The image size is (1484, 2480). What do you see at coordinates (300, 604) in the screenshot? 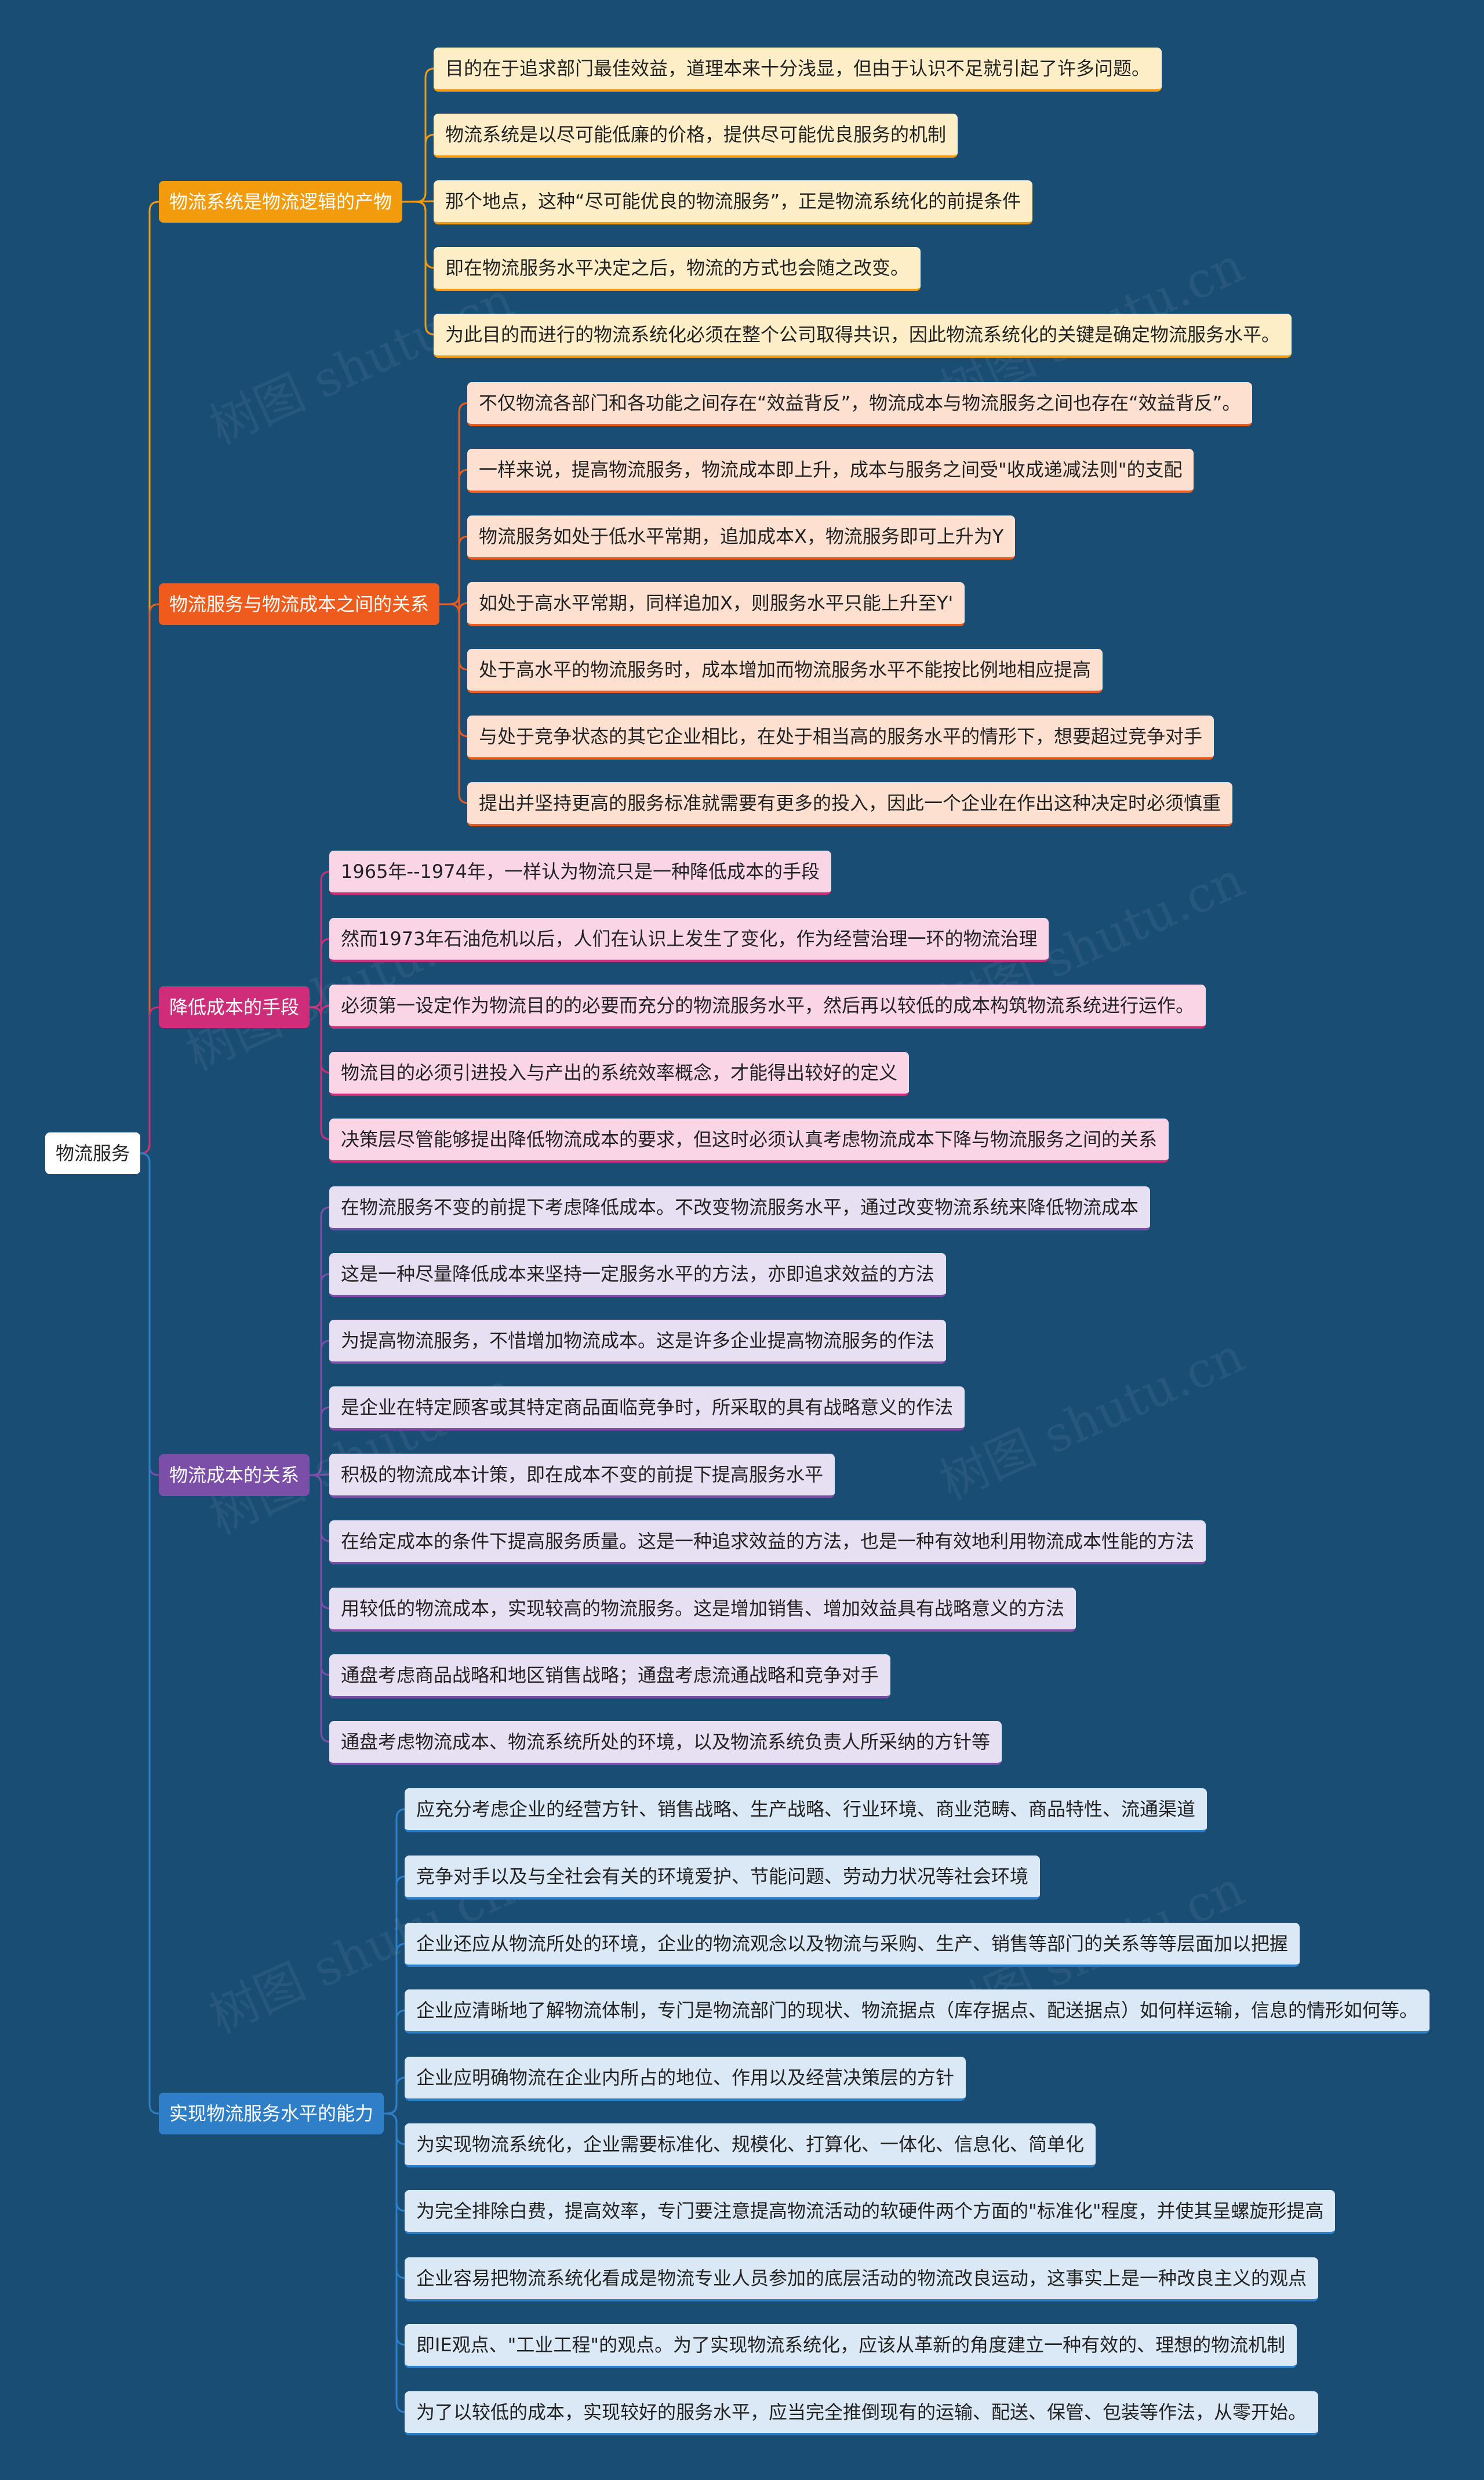
I see `branch-node: 物流服务与物流成本之间的关系` at bounding box center [300, 604].